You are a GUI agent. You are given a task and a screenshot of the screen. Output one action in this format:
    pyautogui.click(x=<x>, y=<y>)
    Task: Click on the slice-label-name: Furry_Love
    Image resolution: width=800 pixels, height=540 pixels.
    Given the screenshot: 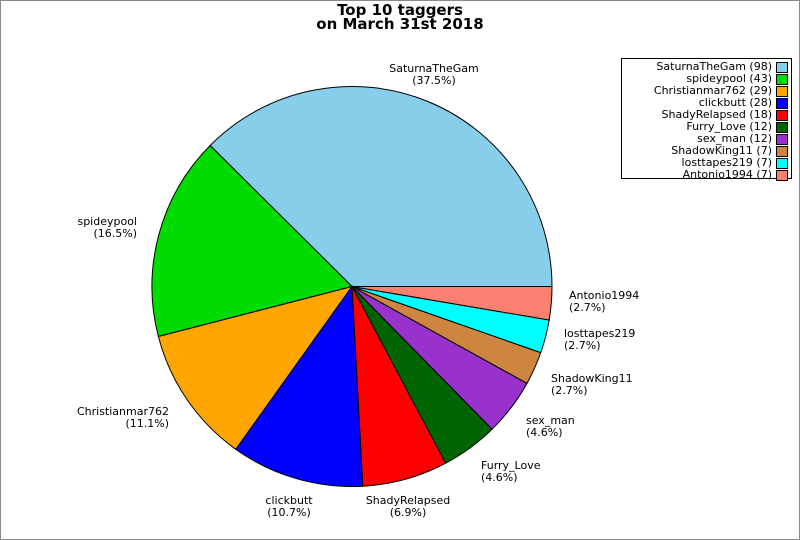 What is the action you would take?
    pyautogui.click(x=511, y=465)
    